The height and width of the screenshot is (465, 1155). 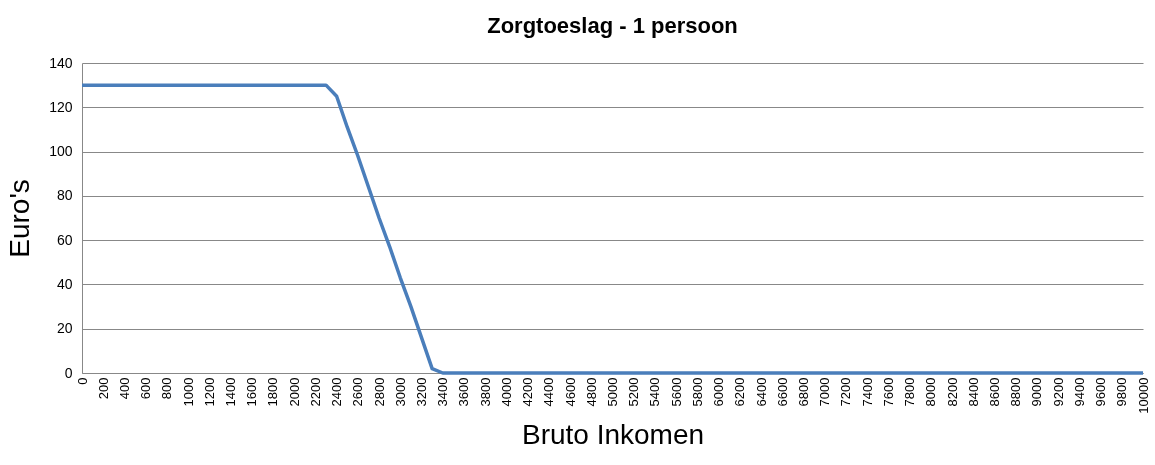 What do you see at coordinates (64, 239) in the screenshot?
I see `y-tick-label: 60` at bounding box center [64, 239].